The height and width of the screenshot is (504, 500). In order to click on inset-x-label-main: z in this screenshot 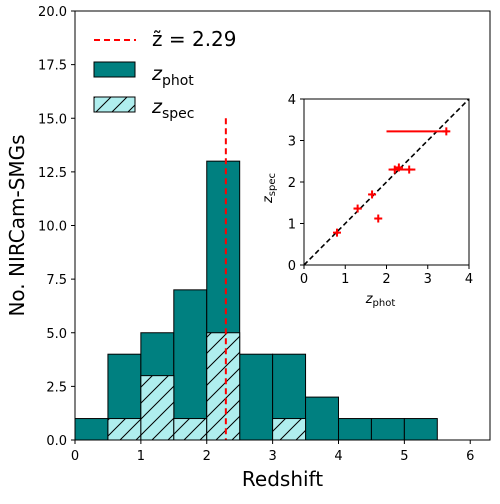, I will do `click(369, 299)`.